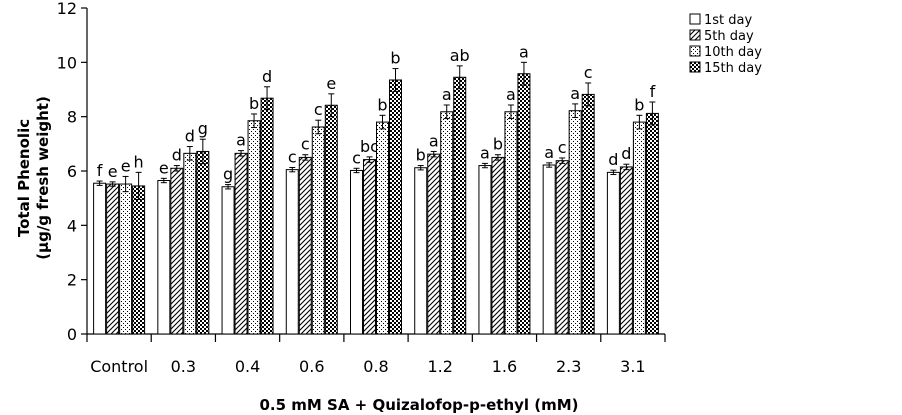 This screenshot has height=415, width=902. Describe the element at coordinates (72, 280) in the screenshot. I see `y-tick-label: 2` at that location.